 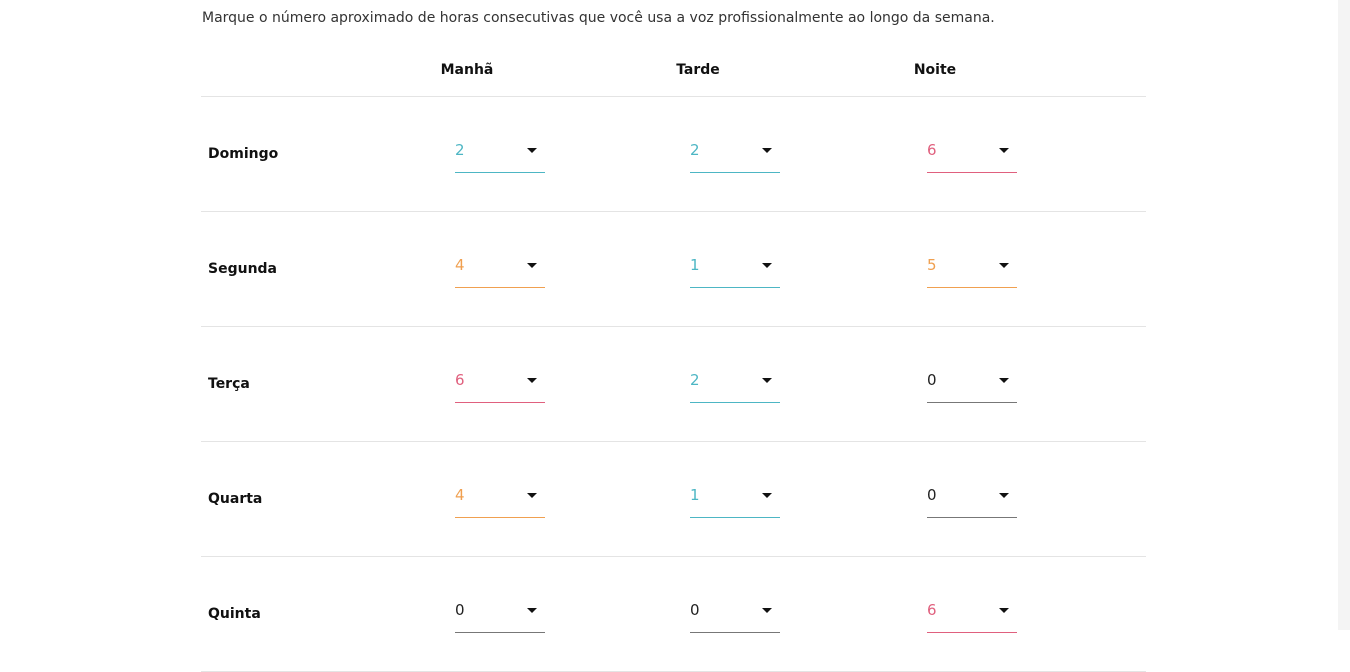 What do you see at coordinates (1344, 315) in the screenshot?
I see `scrollbar-track` at bounding box center [1344, 315].